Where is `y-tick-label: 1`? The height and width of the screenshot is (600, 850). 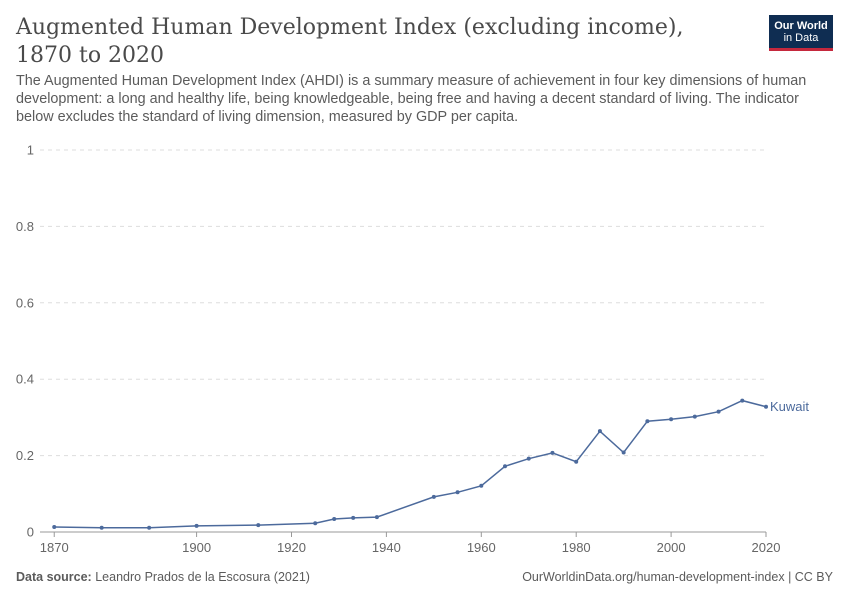
y-tick-label: 1 is located at coordinates (30, 150).